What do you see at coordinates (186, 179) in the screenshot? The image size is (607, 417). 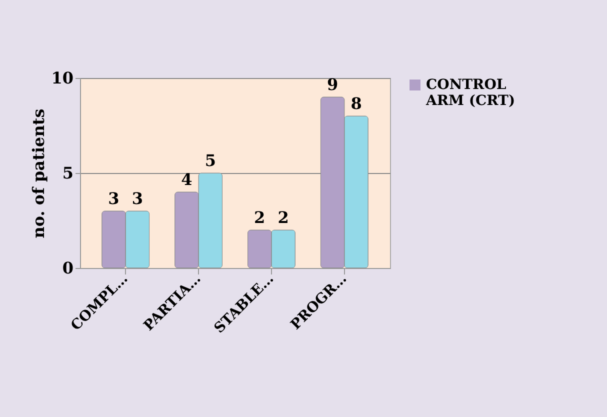 I see `data-label: 4` at bounding box center [186, 179].